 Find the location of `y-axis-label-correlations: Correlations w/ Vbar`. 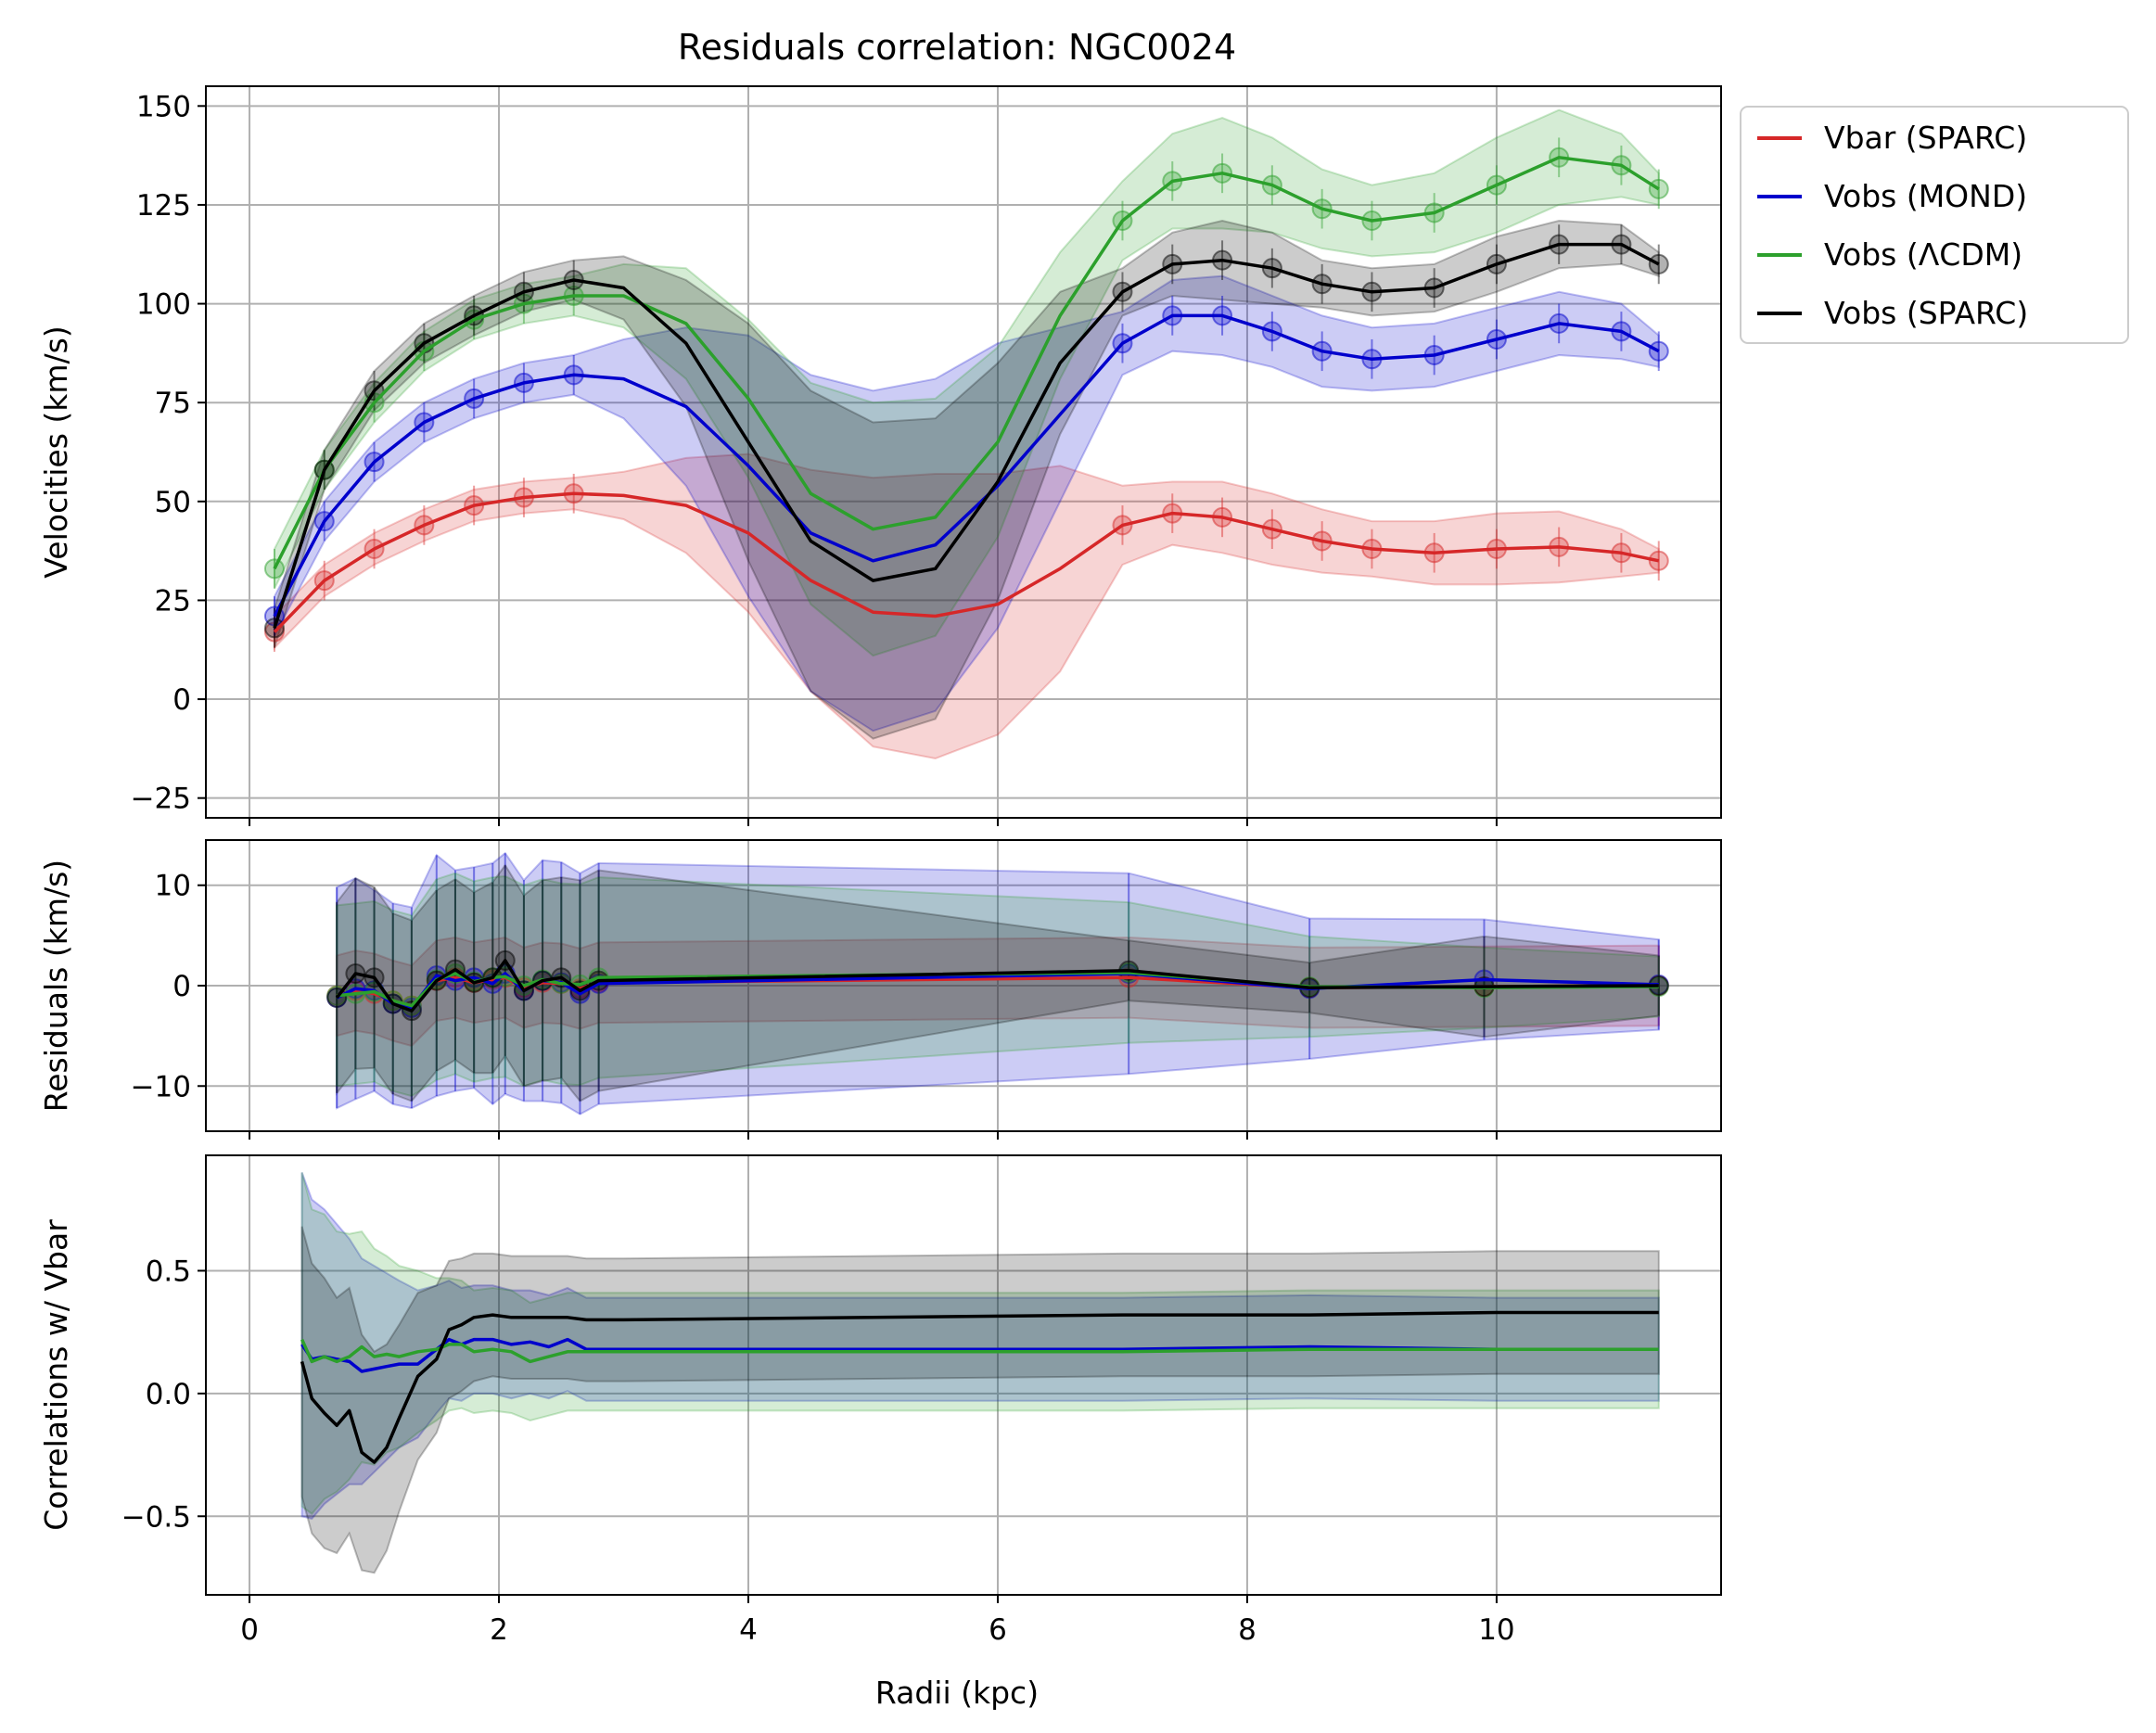

y-axis-label-correlations: Correlations w/ Vbar is located at coordinates (56, 1375).